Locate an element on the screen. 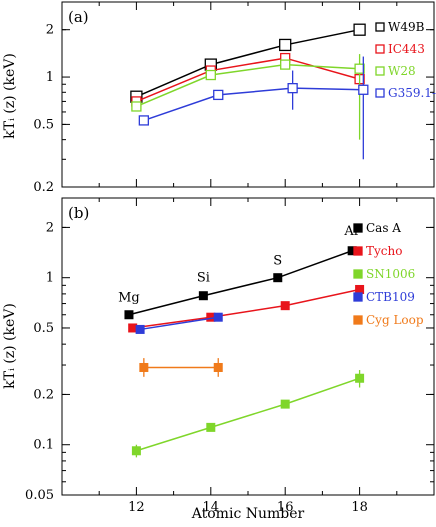  legend-label-g359-1-0-5: G359.1-0.5 is located at coordinates (412, 93).